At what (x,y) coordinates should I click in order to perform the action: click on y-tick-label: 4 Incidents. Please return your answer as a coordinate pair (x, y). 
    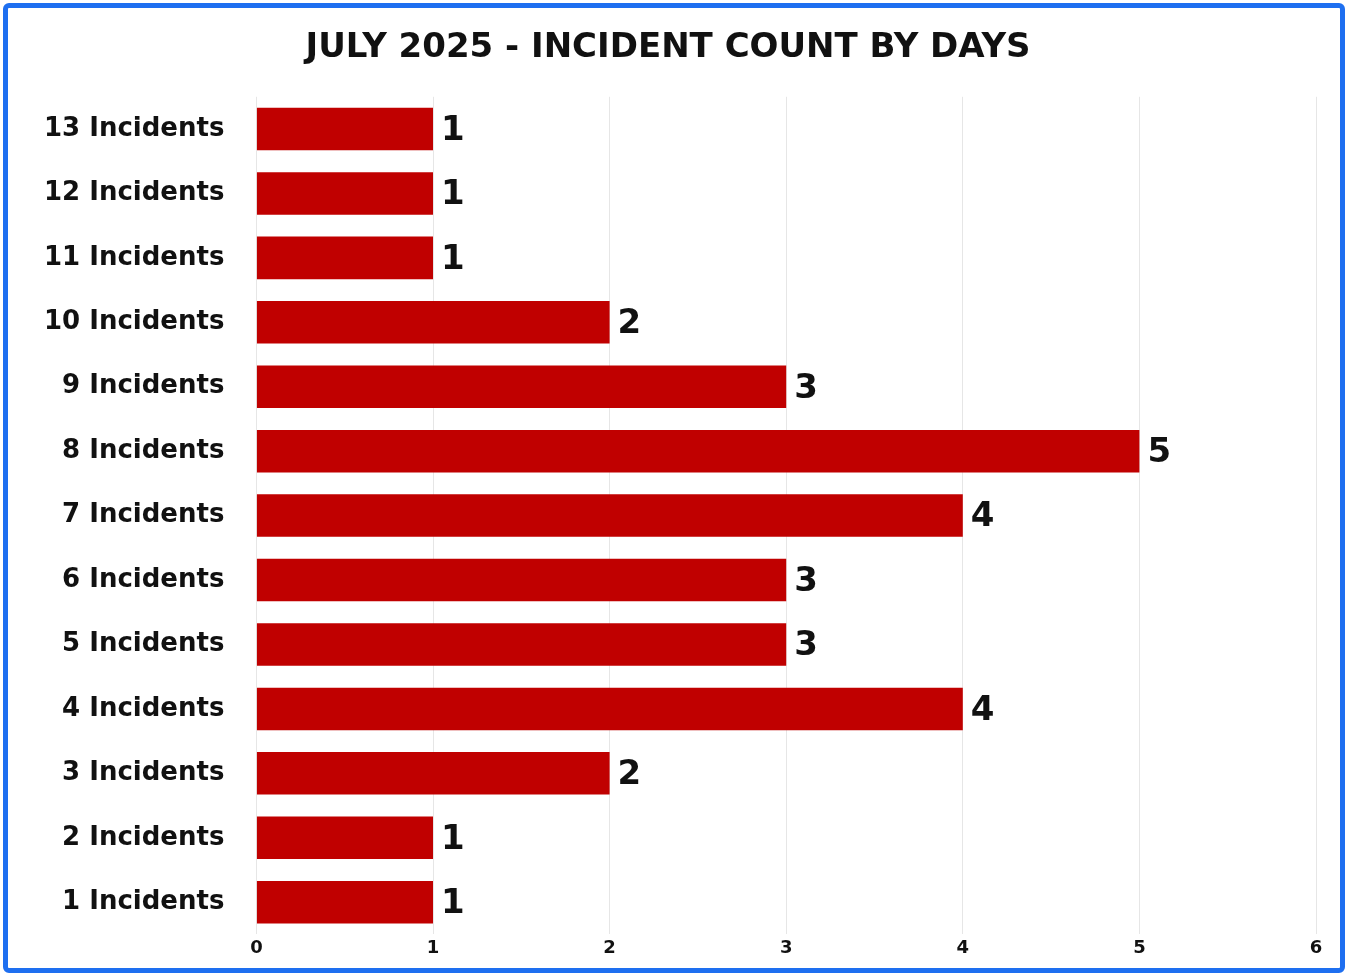
    Looking at the image, I should click on (143, 706).